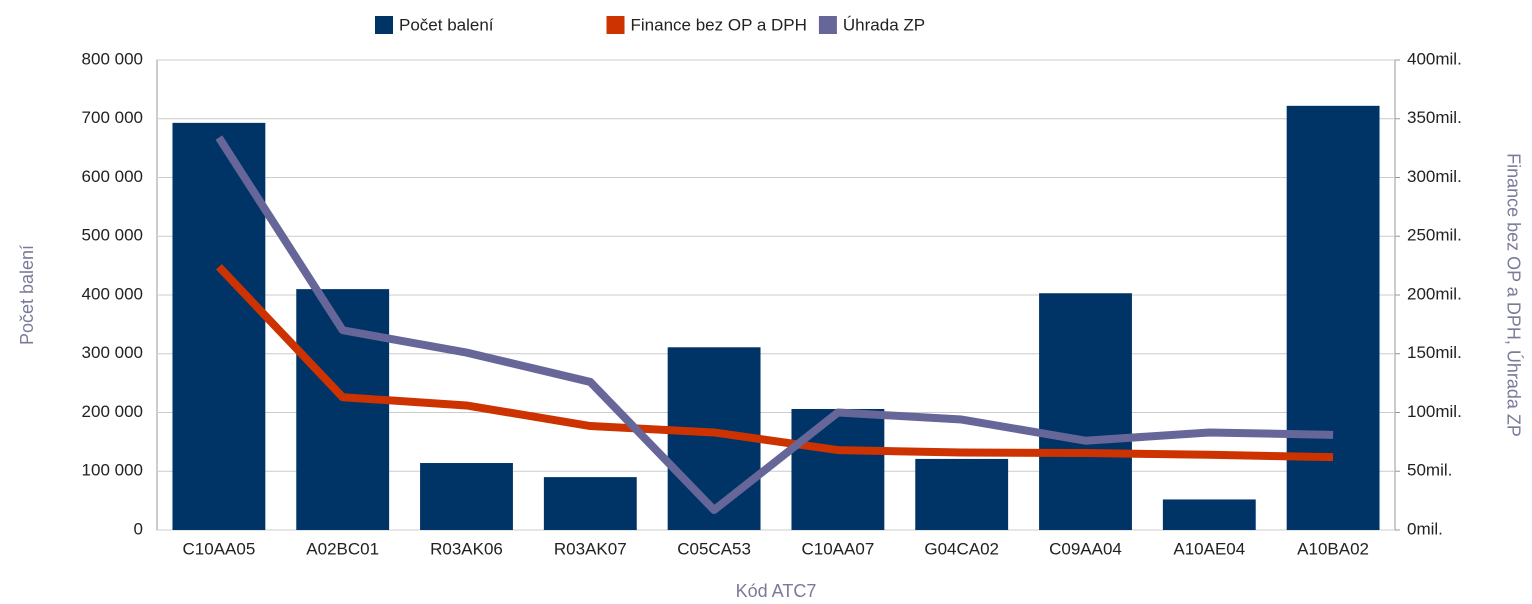 This screenshot has height=604, width=1532. I want to click on x-tick-label: A10AE04, so click(1209, 548).